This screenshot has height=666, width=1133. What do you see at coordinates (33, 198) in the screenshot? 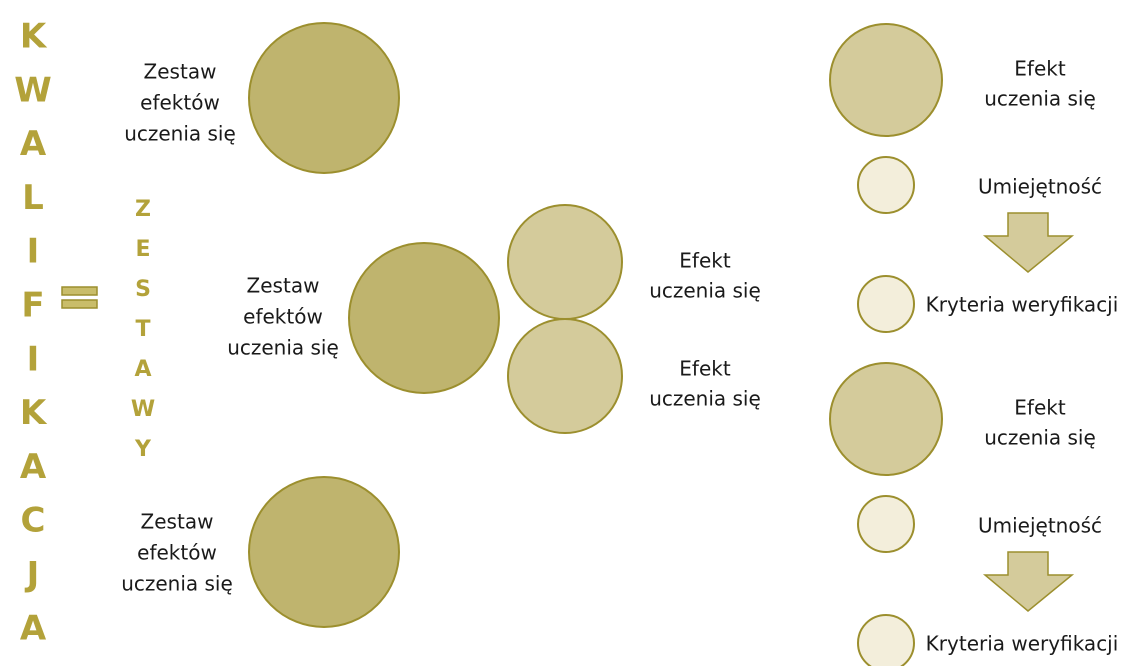
I see `vertical-letter: L` at bounding box center [33, 198].